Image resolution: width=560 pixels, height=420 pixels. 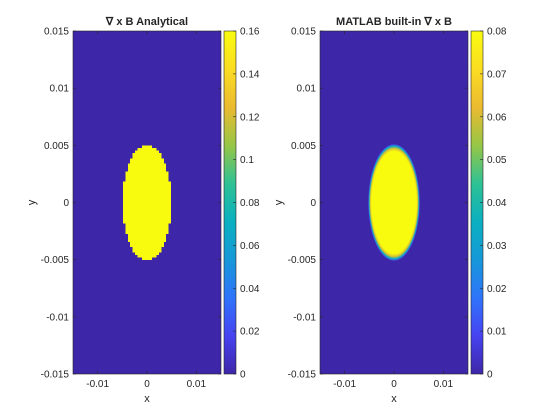 I want to click on chart-title: ∇ x B Analytical, so click(x=146, y=22).